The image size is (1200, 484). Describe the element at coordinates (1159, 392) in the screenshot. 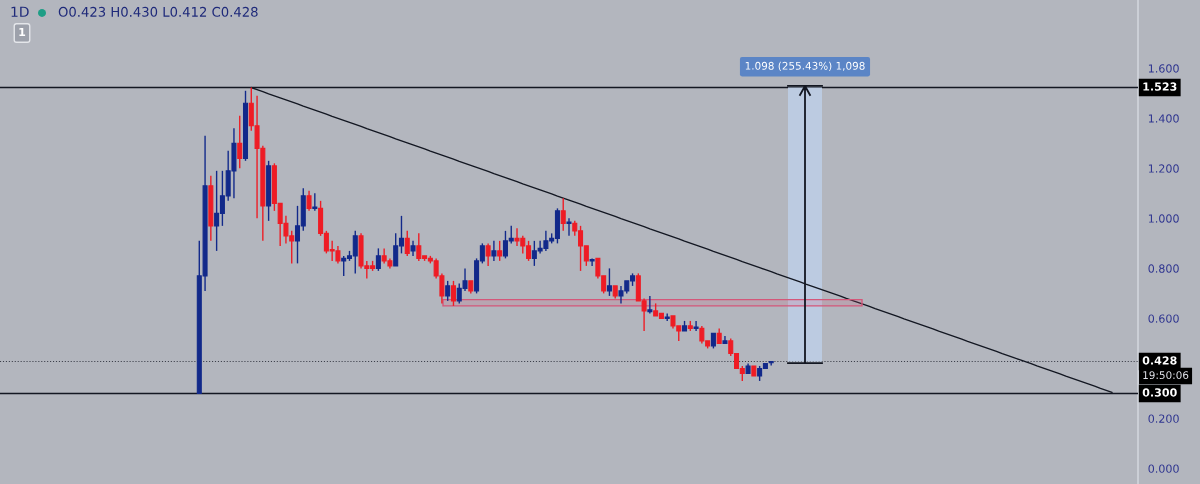

I see `ref-line-label: 0.300` at that location.